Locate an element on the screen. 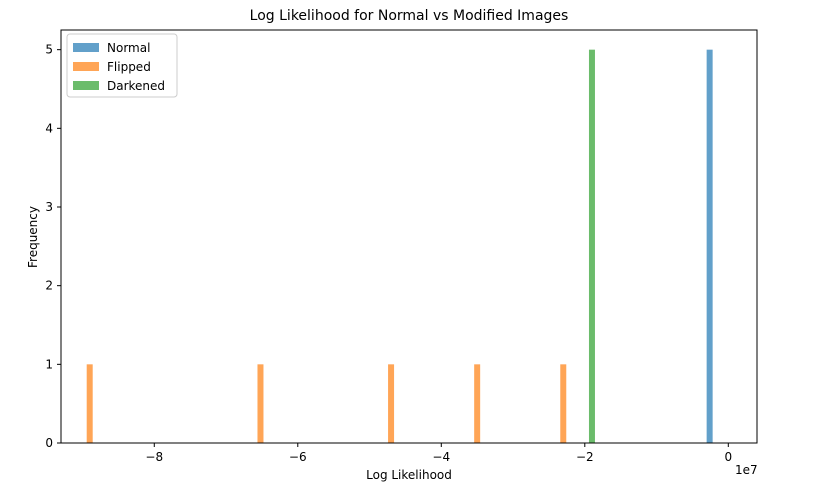 This screenshot has height=494, width=814. y-tick-label: 5 is located at coordinates (49, 50).